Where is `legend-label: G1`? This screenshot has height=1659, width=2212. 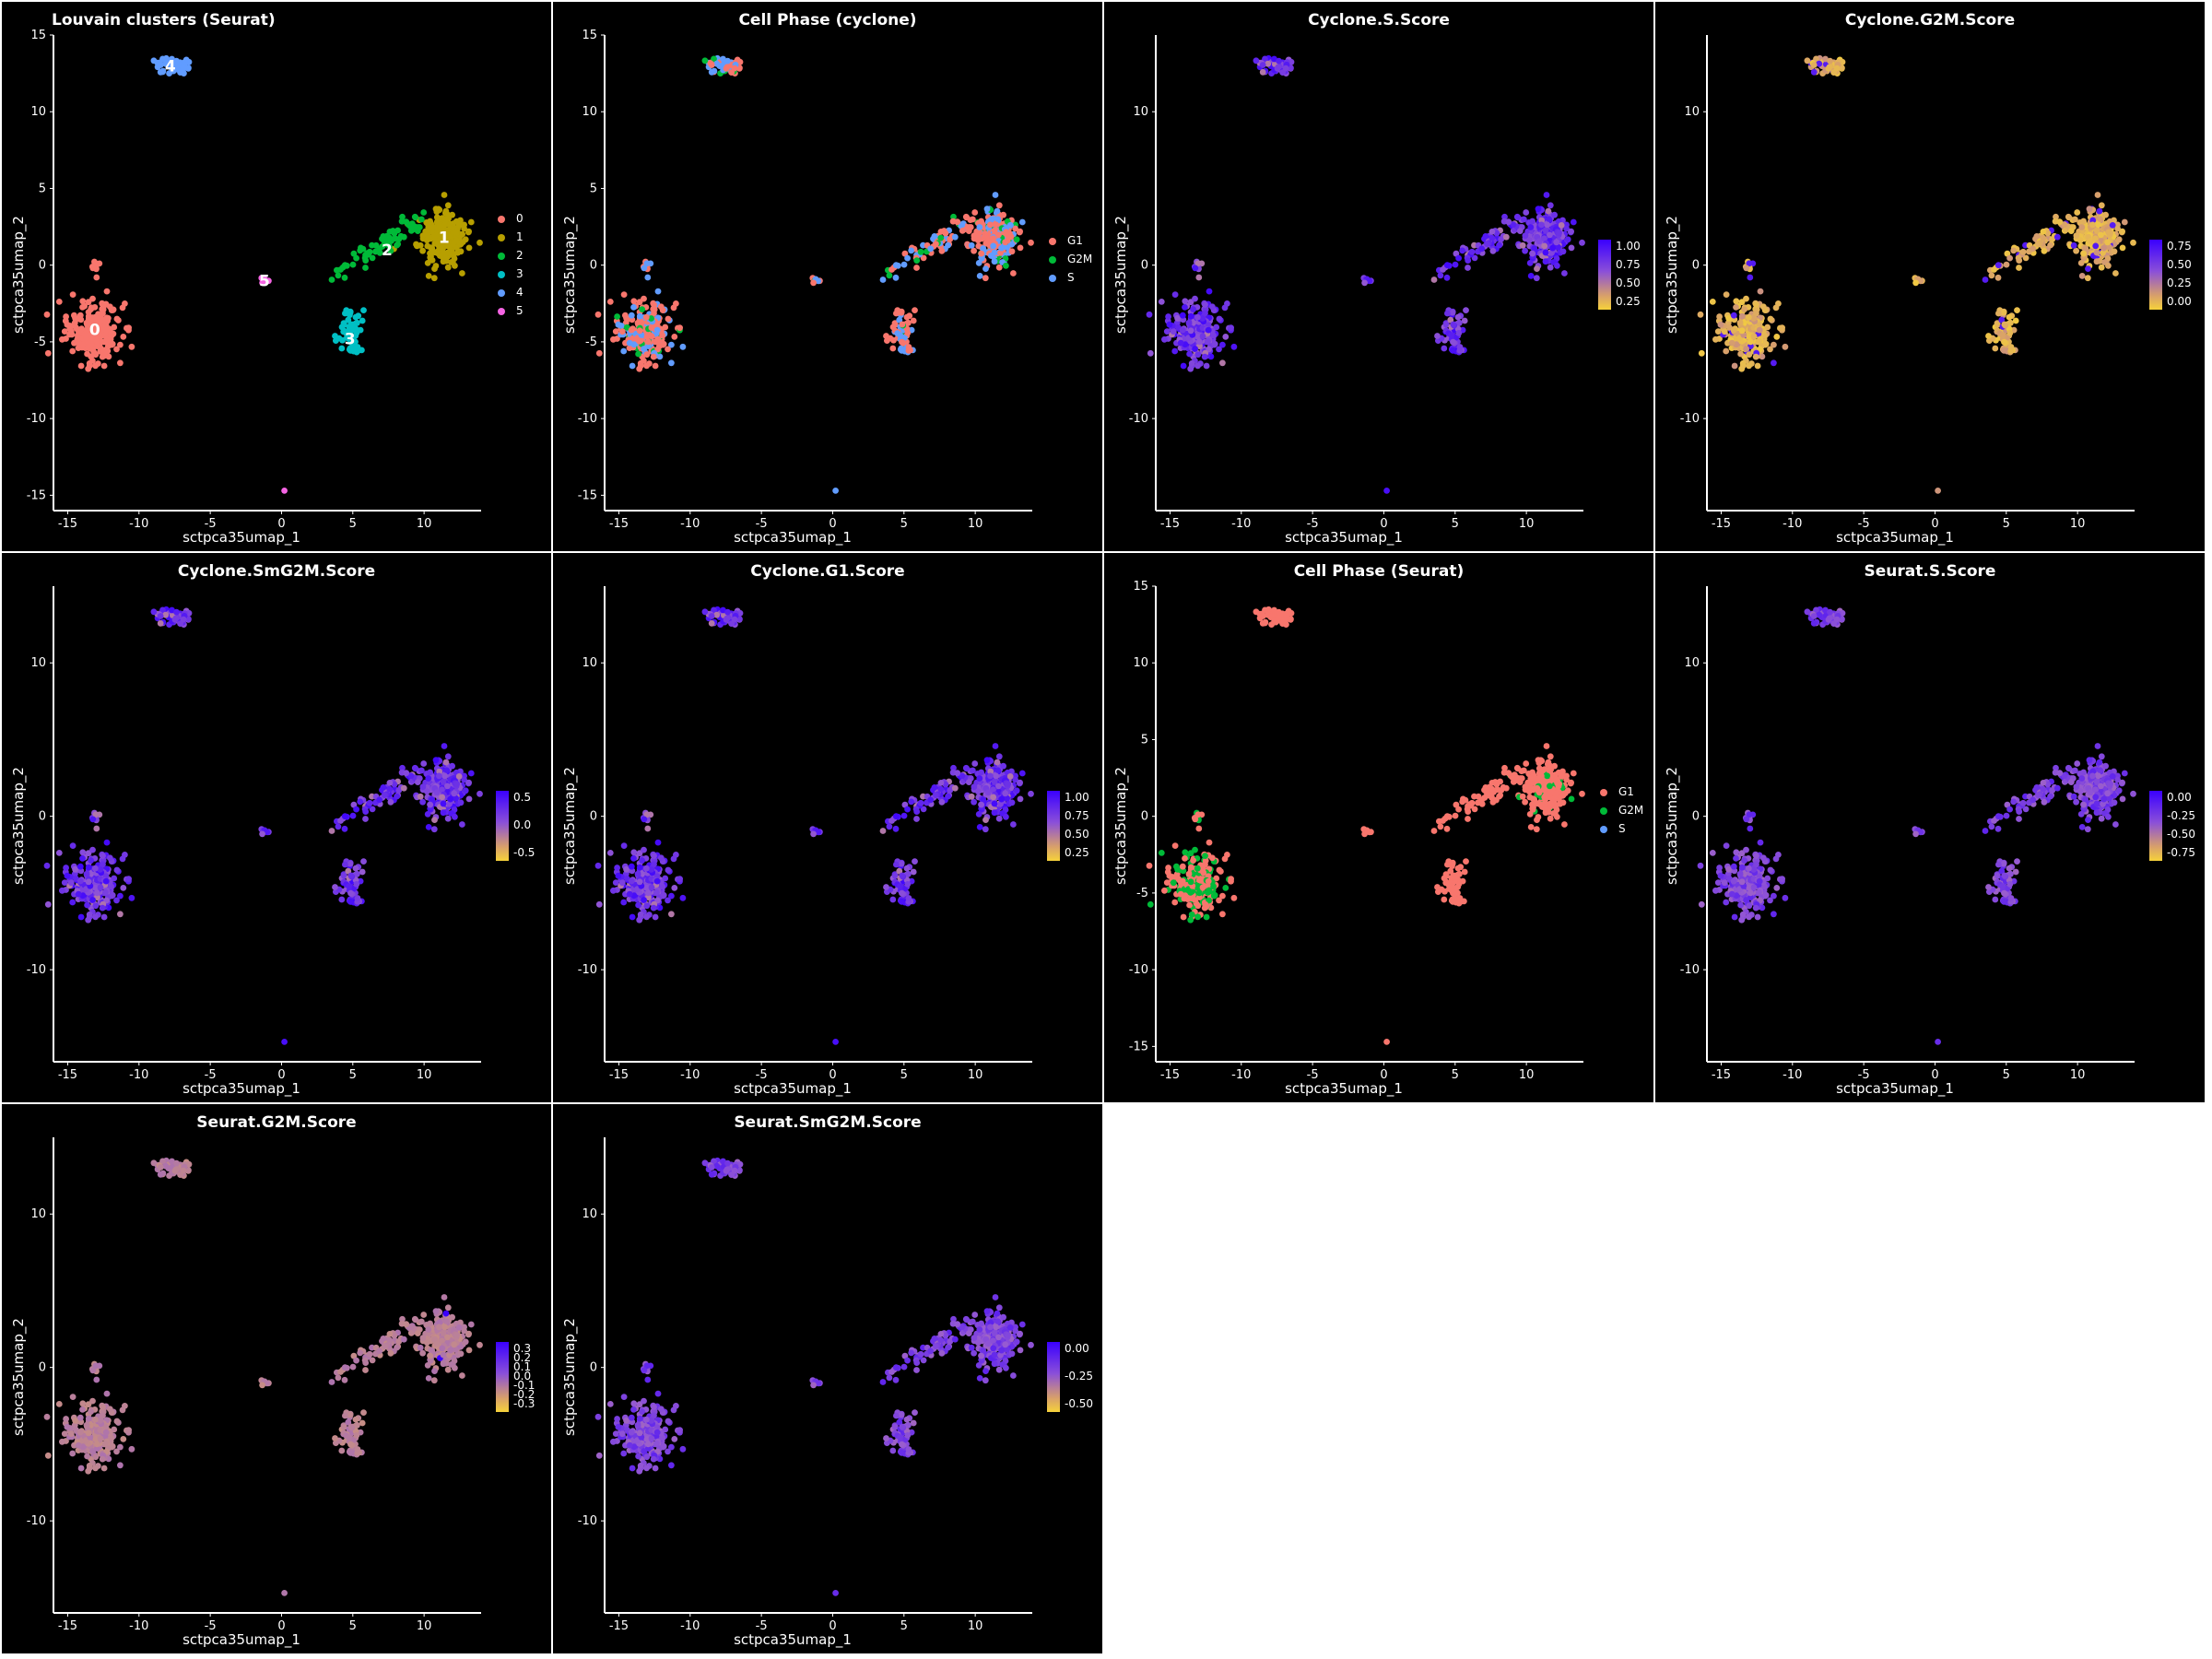 legend-label: G1 is located at coordinates (1075, 240).